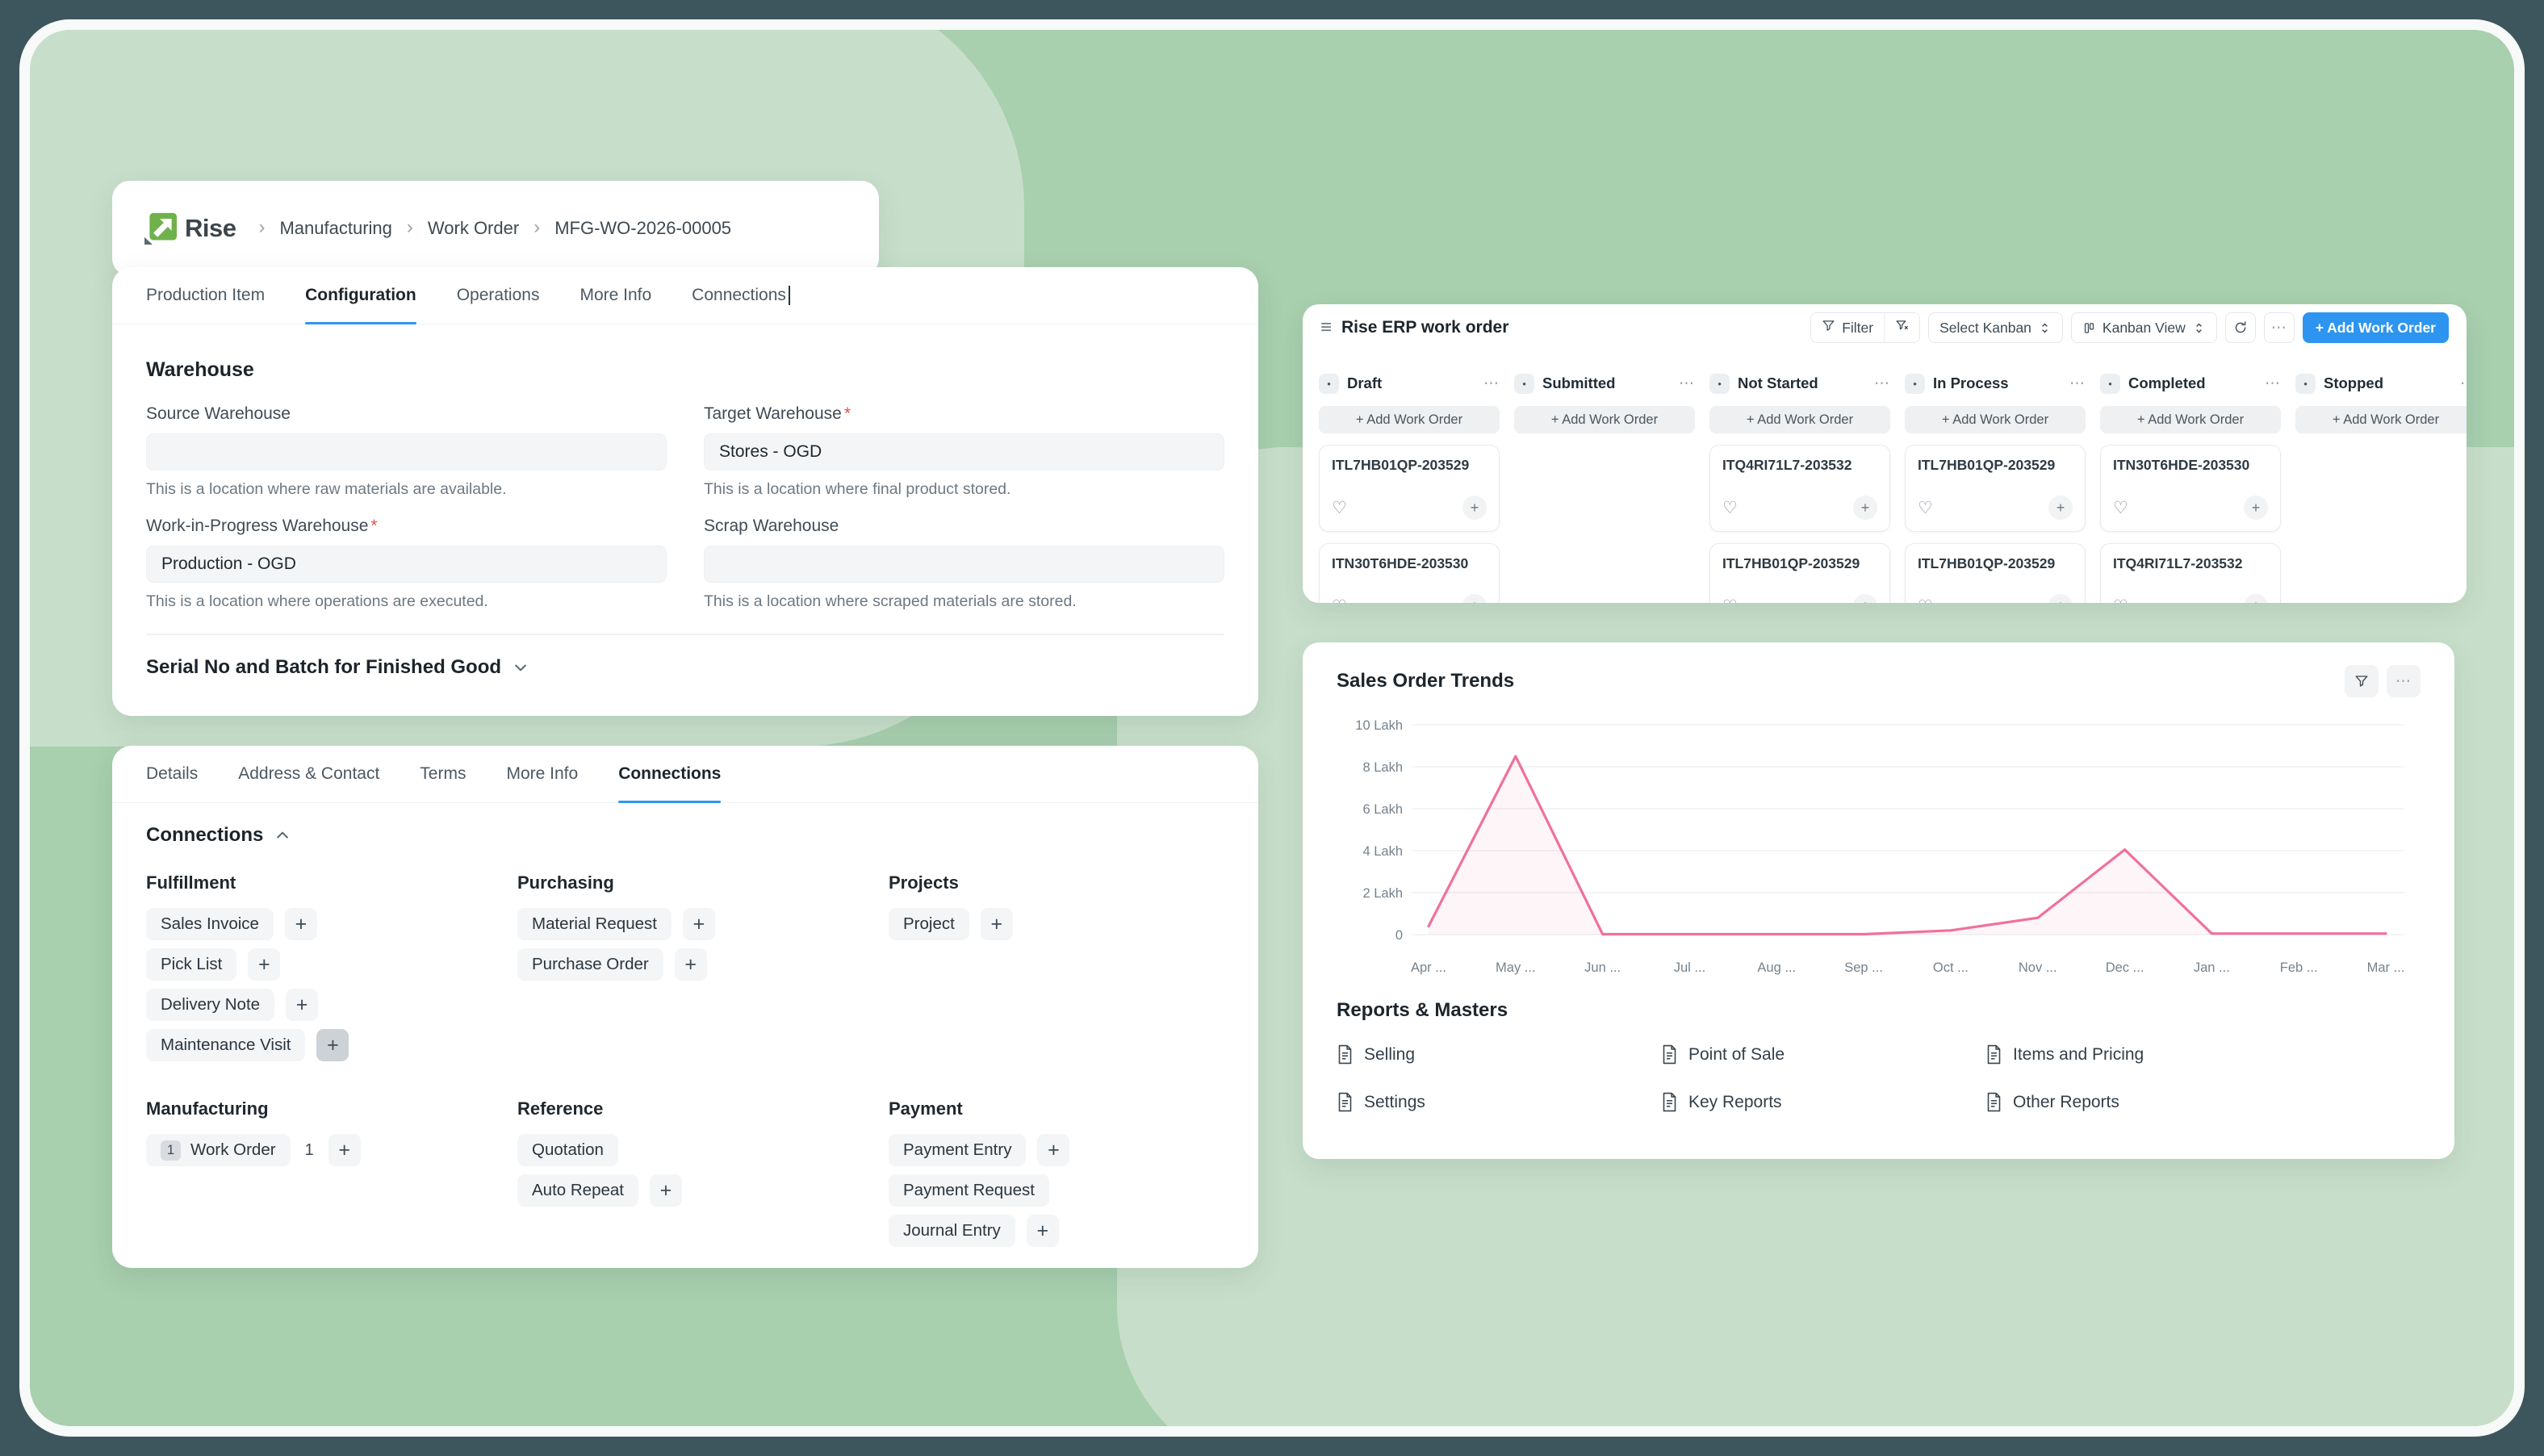  What do you see at coordinates (210, 1005) in the screenshot?
I see `connection-doc-chip: Delivery Note` at bounding box center [210, 1005].